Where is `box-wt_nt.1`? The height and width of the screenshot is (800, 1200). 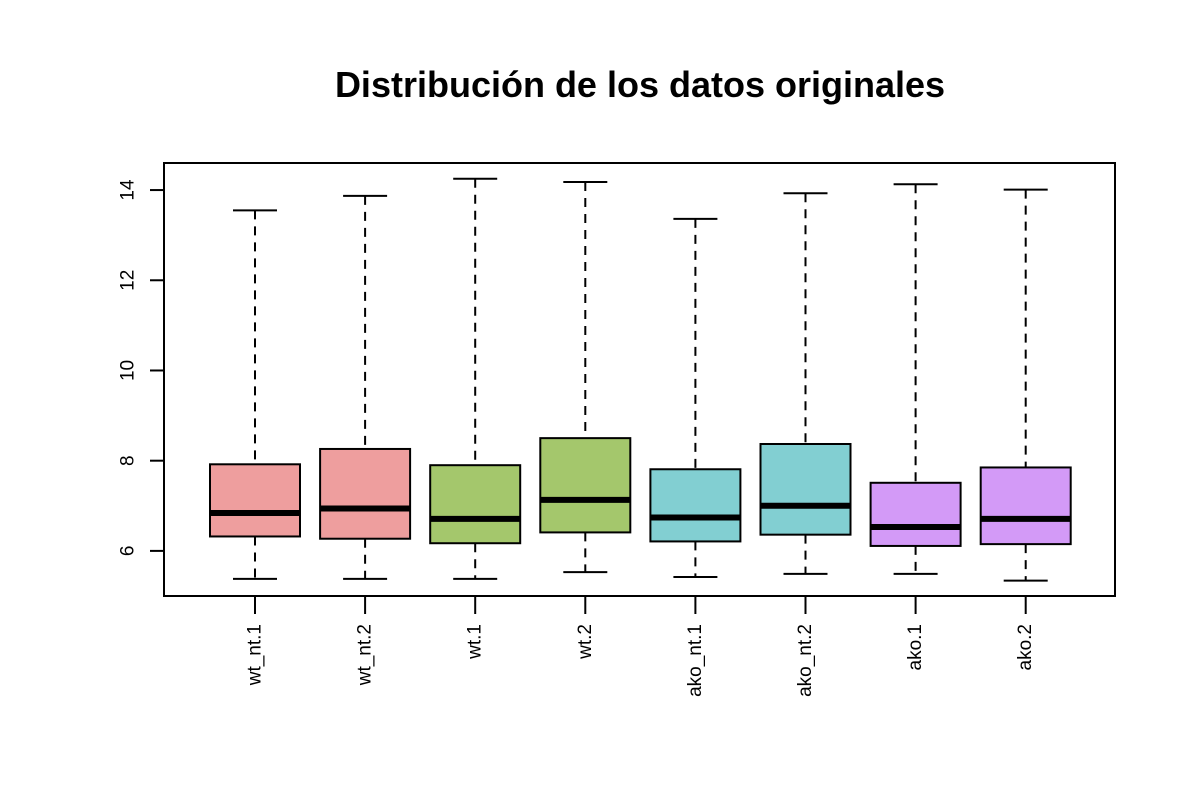
box-wt_nt.1 is located at coordinates (255, 394).